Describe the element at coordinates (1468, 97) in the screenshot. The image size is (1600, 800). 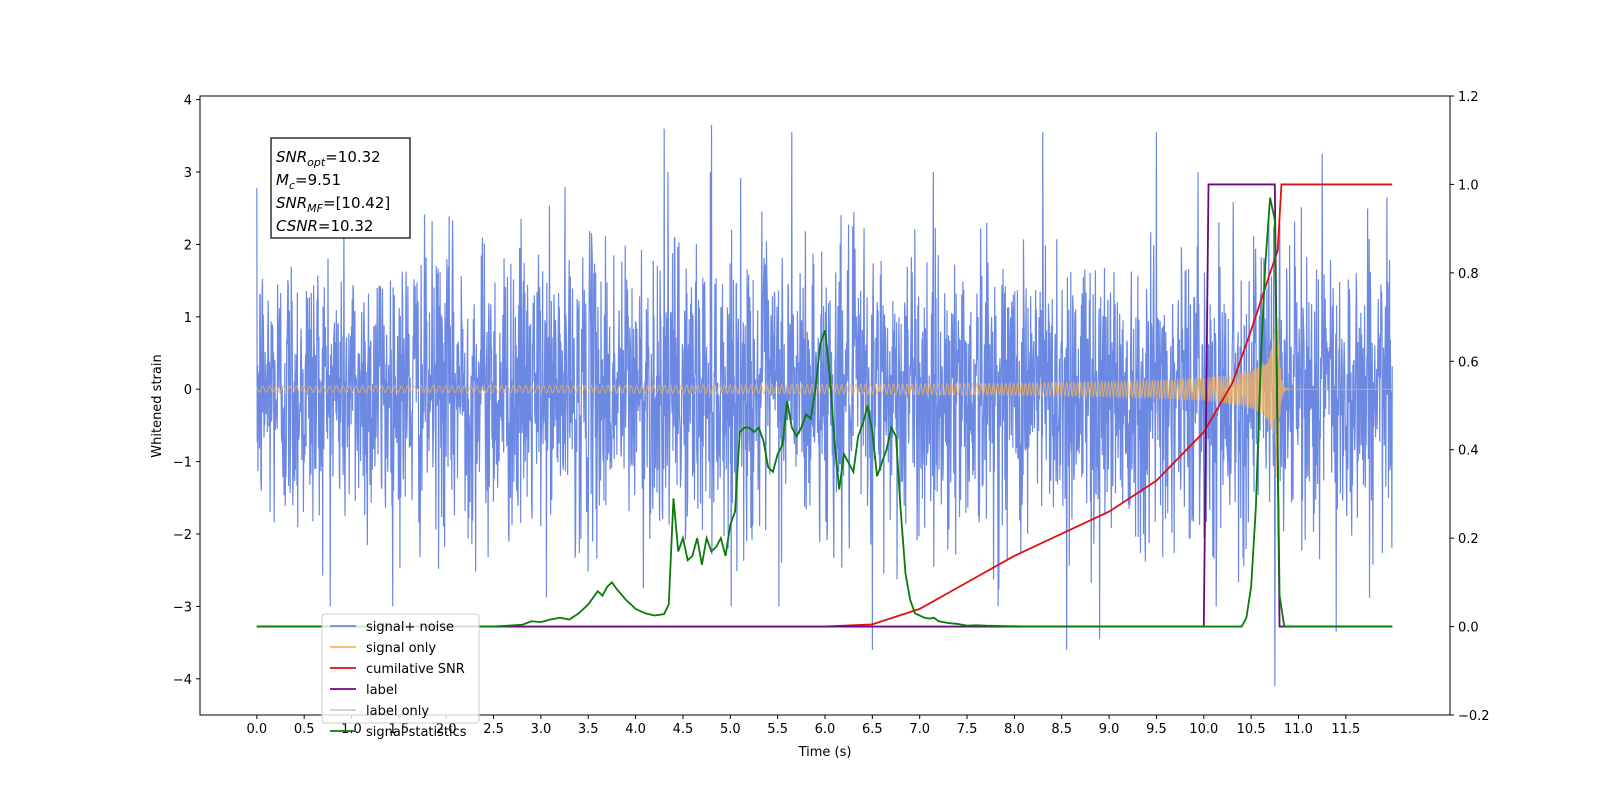
I see `y2-tick-label: 1.2` at that location.